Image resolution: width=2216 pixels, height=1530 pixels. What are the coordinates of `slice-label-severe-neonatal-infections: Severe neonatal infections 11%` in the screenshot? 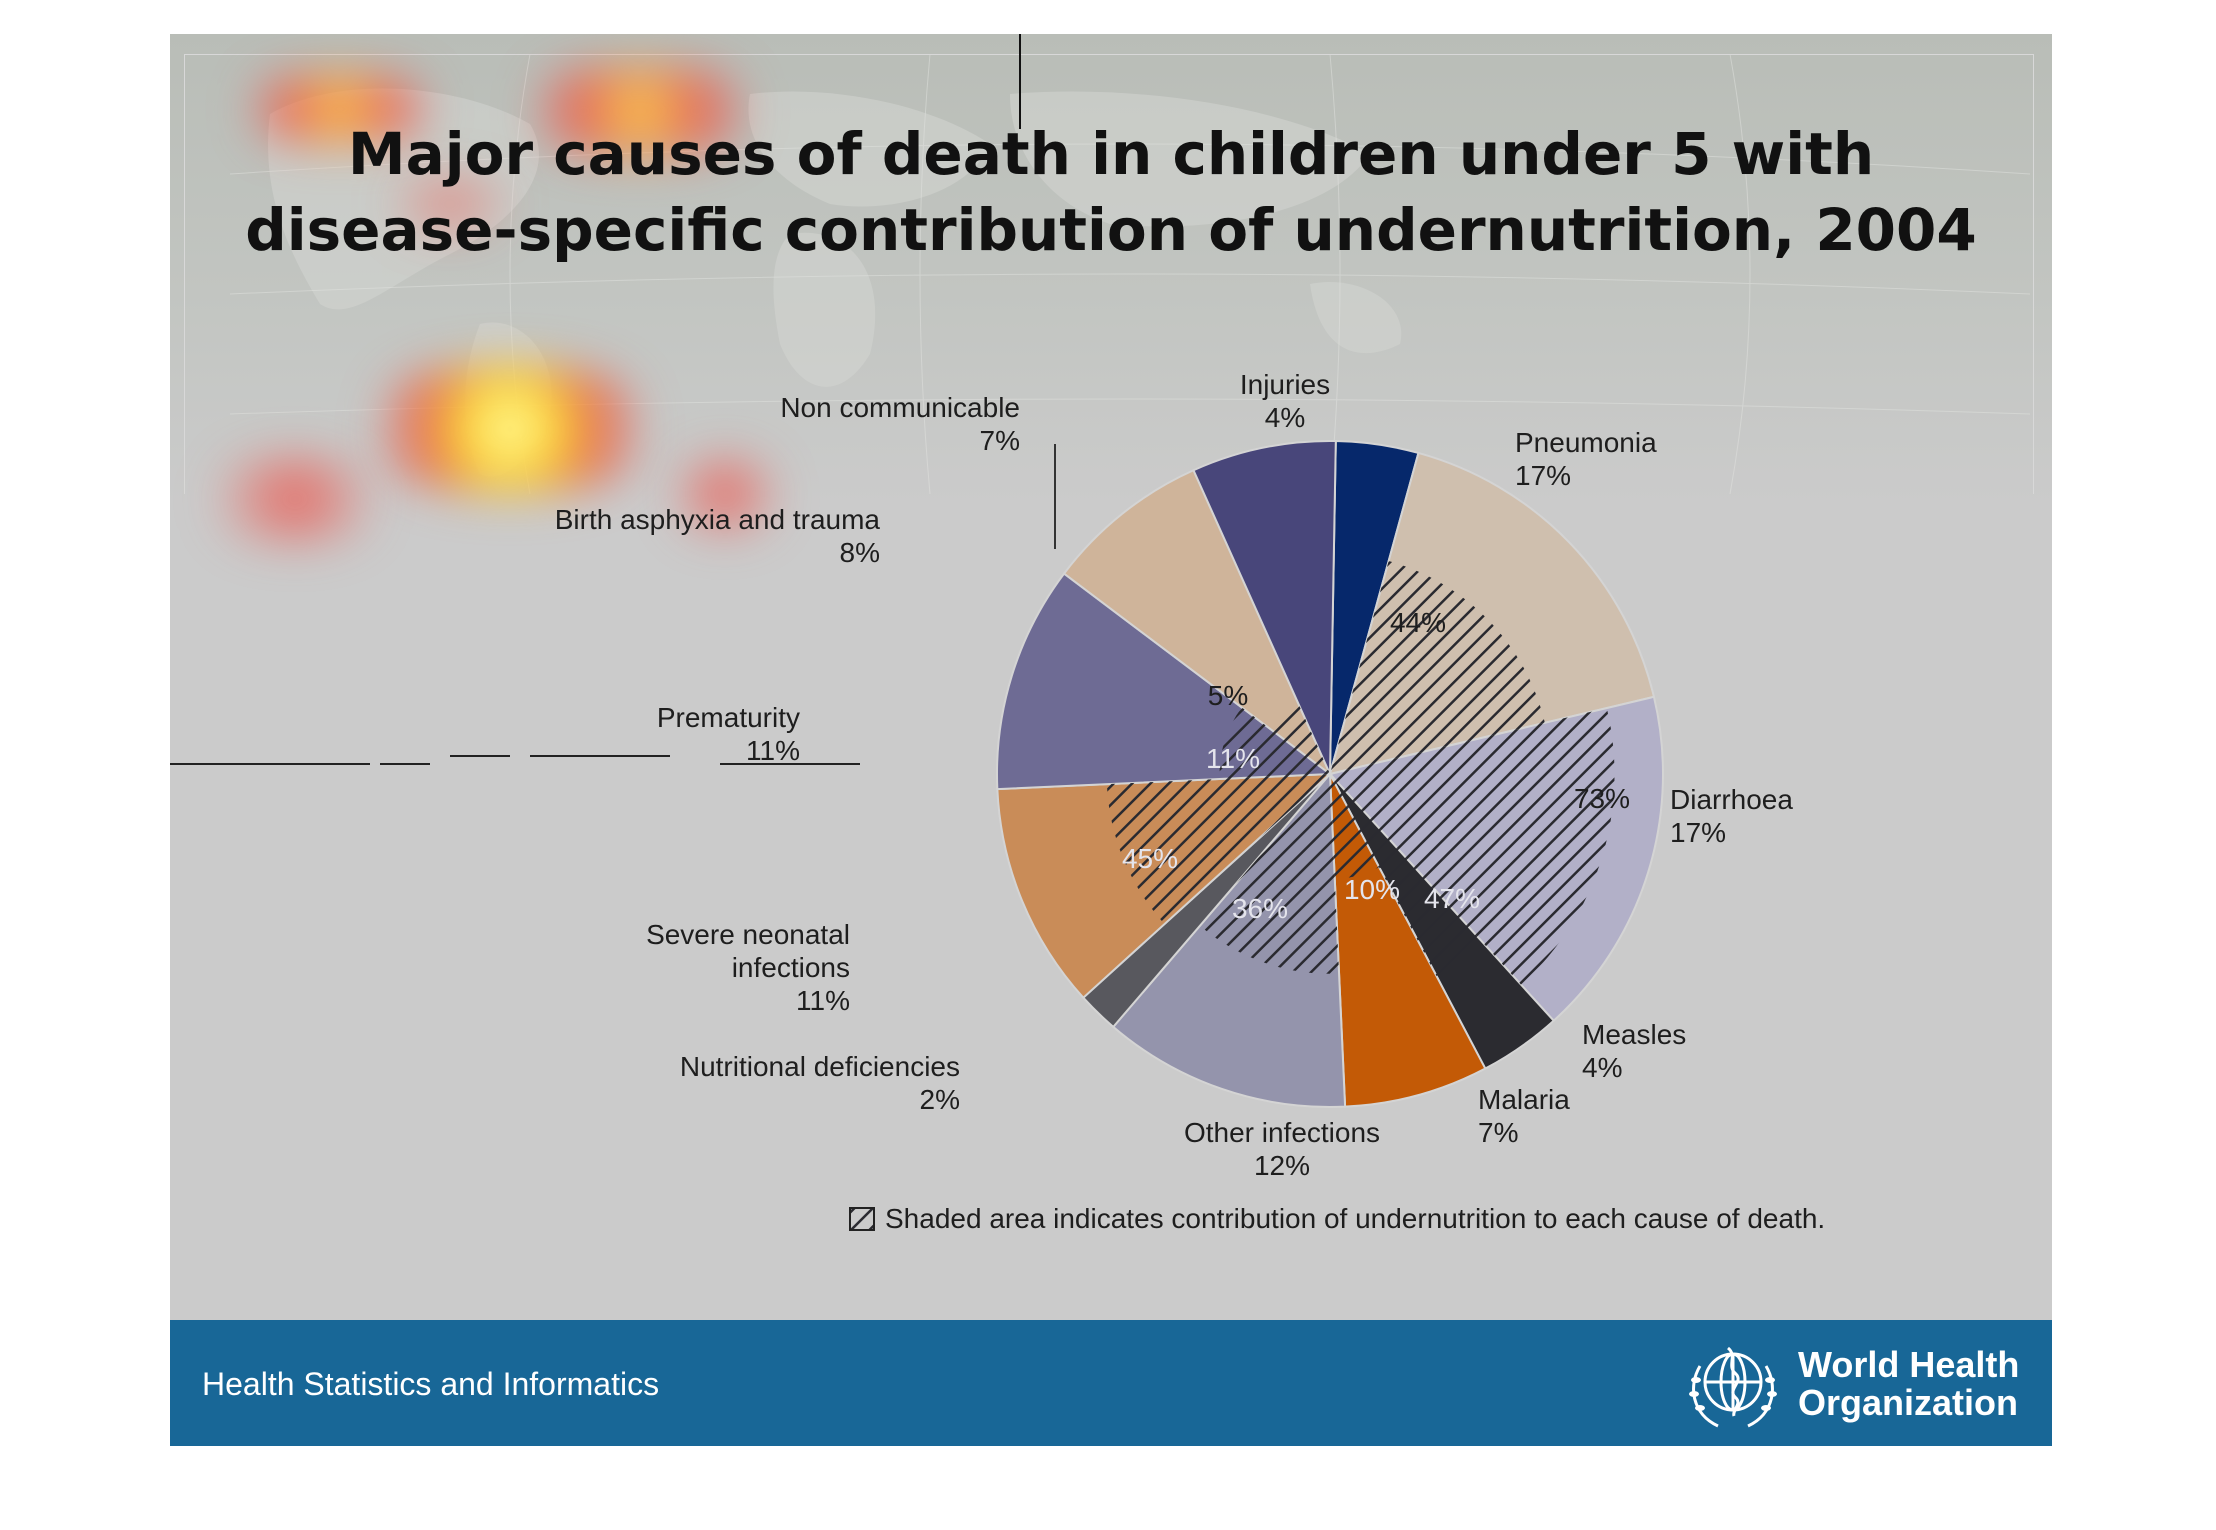 It's located at (748, 967).